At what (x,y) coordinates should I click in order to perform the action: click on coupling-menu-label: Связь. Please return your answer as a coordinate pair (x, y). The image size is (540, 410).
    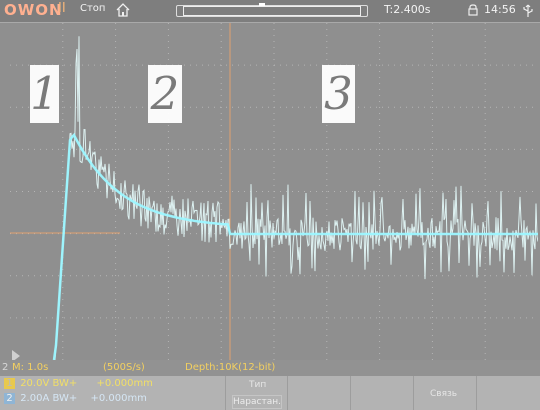
    Looking at the image, I should click on (444, 394).